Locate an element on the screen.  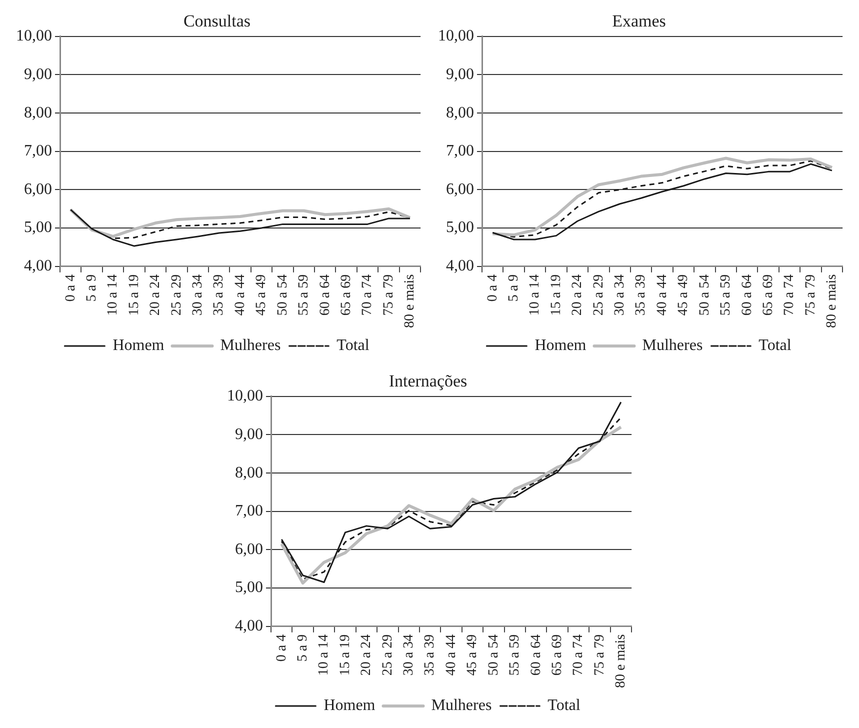
chart-title: Internações is located at coordinates (427, 381).